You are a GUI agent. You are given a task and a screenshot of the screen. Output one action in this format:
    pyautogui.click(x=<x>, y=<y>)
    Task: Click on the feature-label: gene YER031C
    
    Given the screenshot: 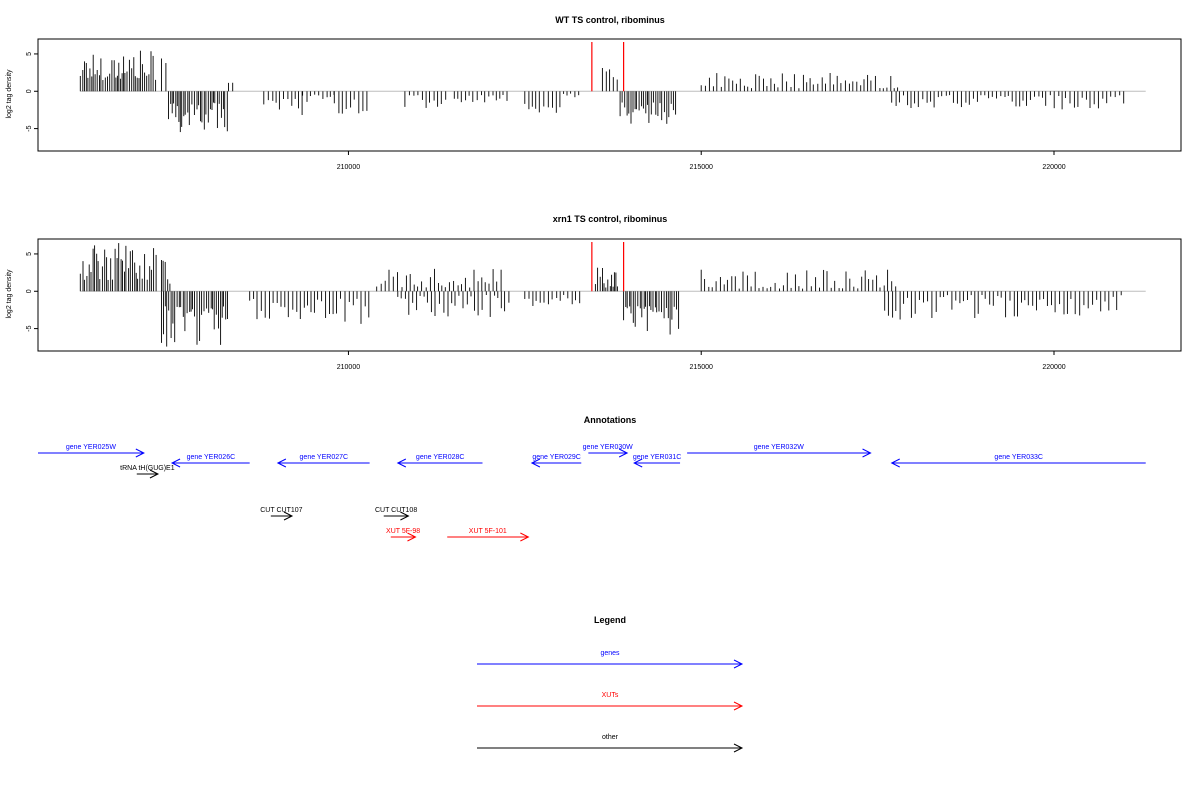 What is the action you would take?
    pyautogui.click(x=657, y=457)
    